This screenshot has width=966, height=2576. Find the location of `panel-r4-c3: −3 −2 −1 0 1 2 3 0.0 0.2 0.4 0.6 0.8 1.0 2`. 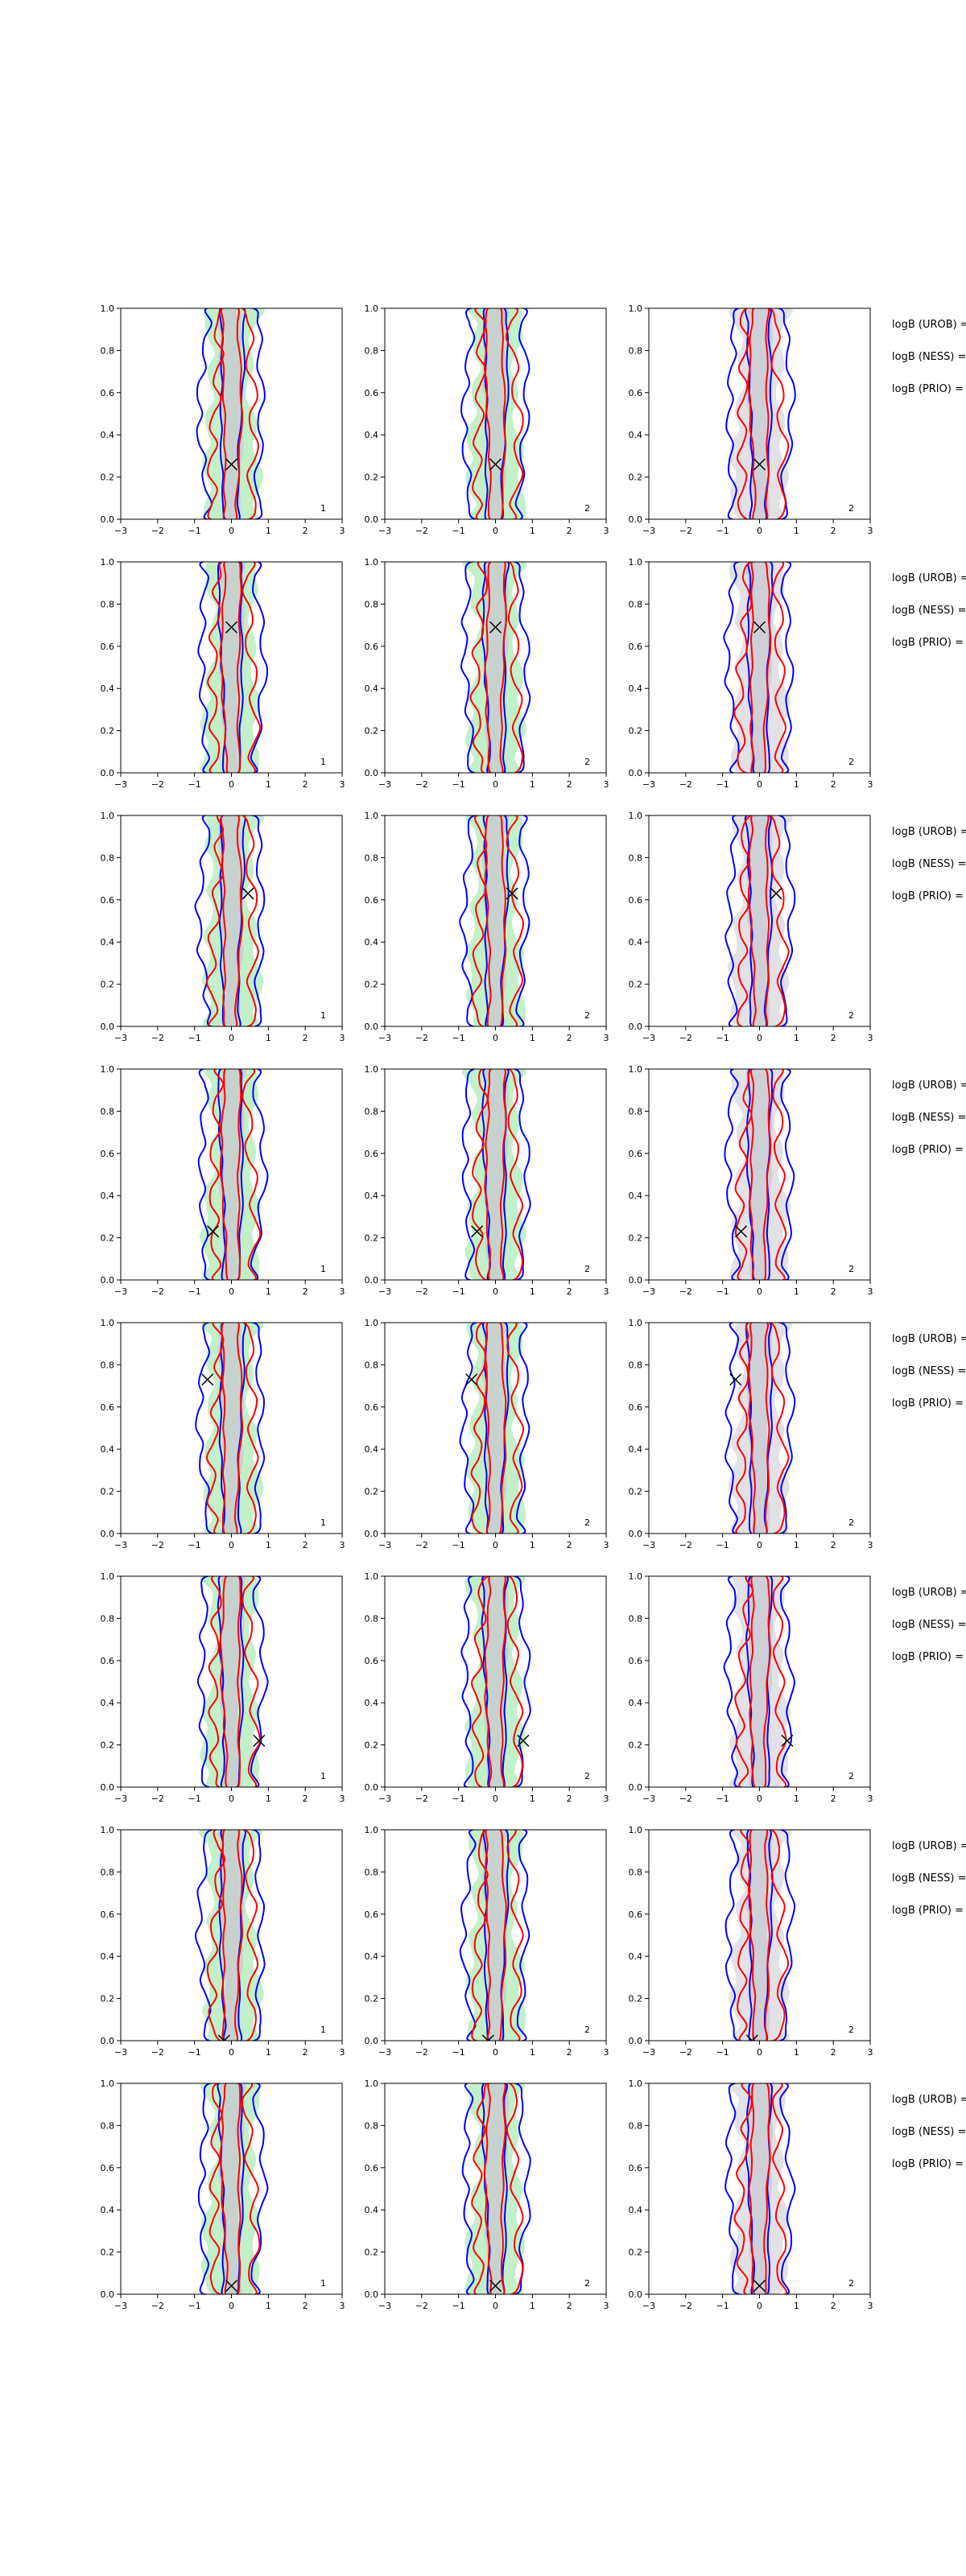

panel-r4-c3: −3 −2 −1 0 1 2 3 0.0 0.2 0.4 0.6 0.8 1.0 2 is located at coordinates (751, 1180).